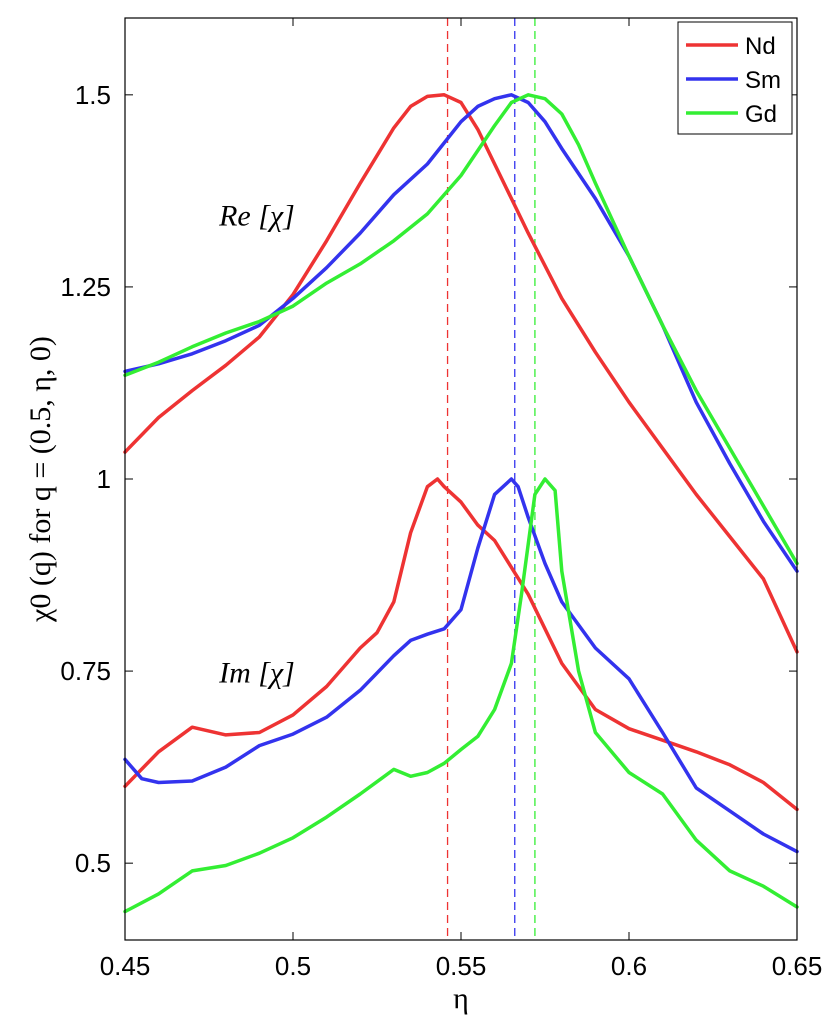 The height and width of the screenshot is (1018, 830). Describe the element at coordinates (735, 78) in the screenshot. I see `legend: Nd Sm Gd` at that location.